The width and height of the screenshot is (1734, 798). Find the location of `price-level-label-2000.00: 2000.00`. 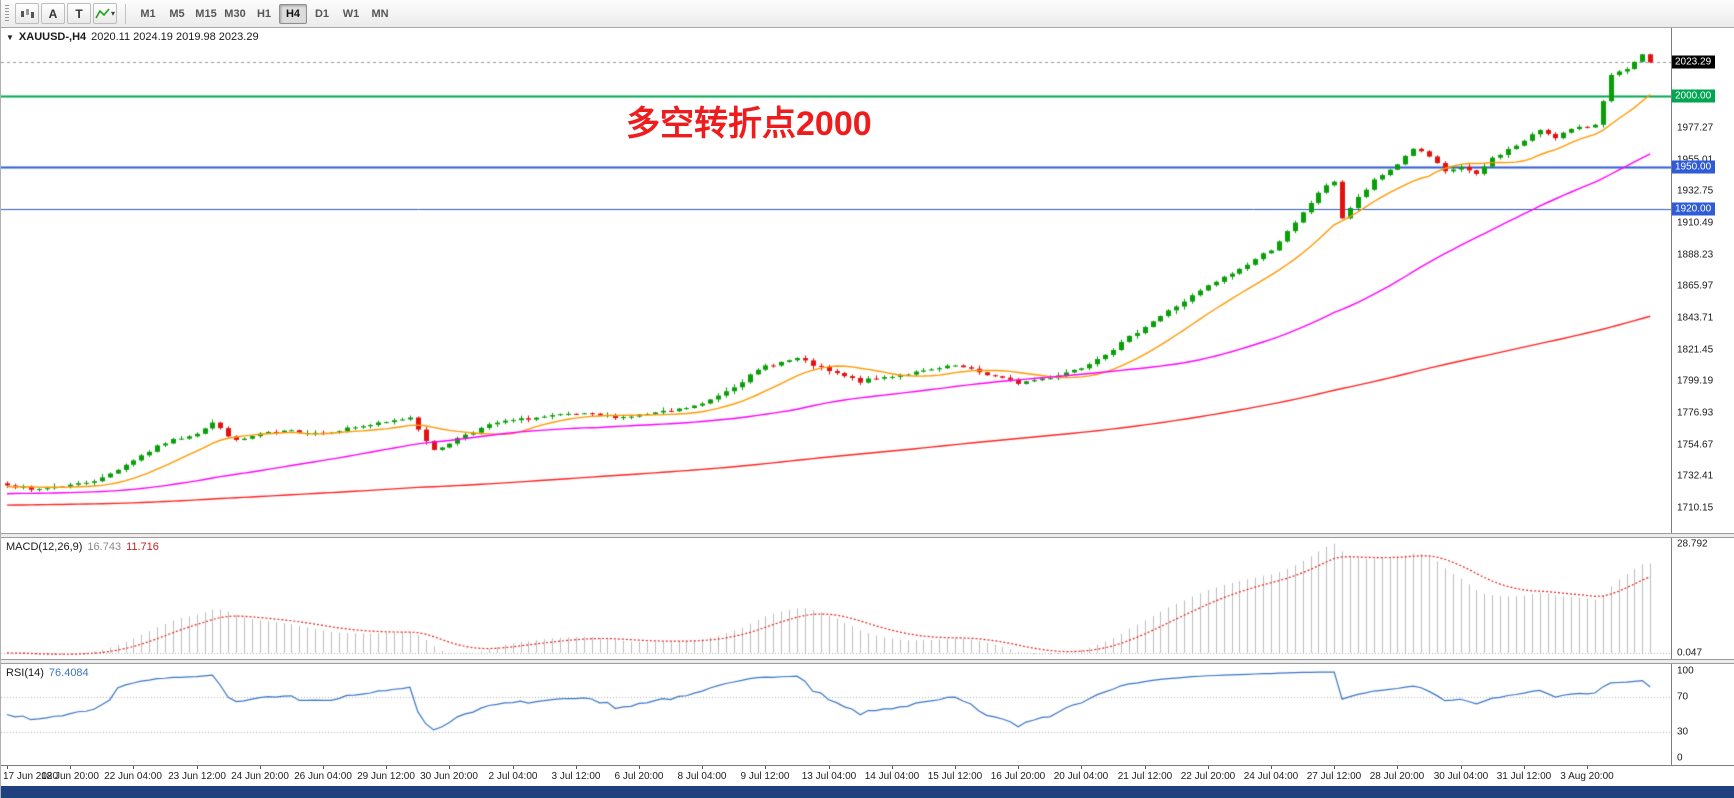

price-level-label-2000.00: 2000.00 is located at coordinates (1694, 96).